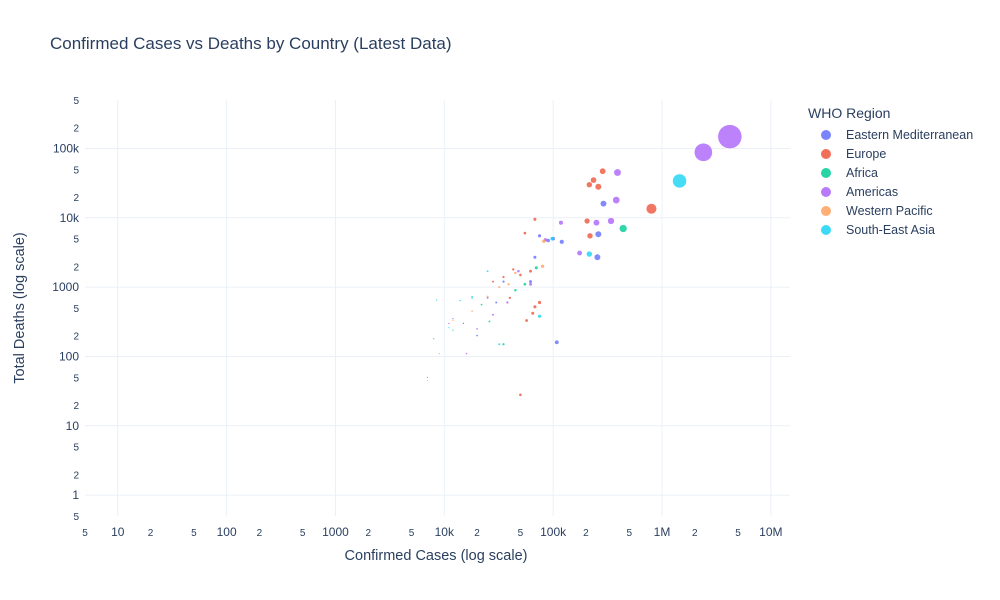  What do you see at coordinates (890, 191) in the screenshot?
I see `legend-item: Americas` at bounding box center [890, 191].